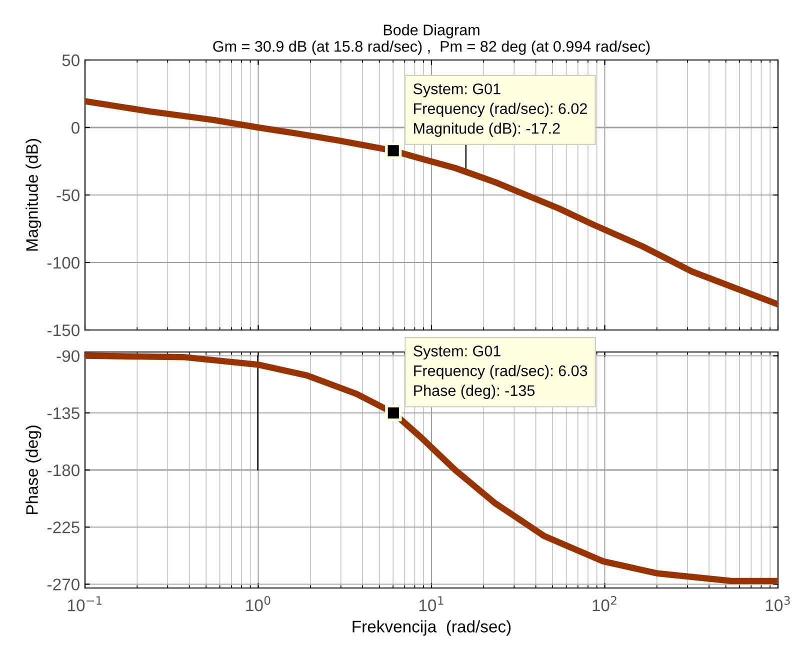  I want to click on y-tick-label: -180, so click(64, 470).